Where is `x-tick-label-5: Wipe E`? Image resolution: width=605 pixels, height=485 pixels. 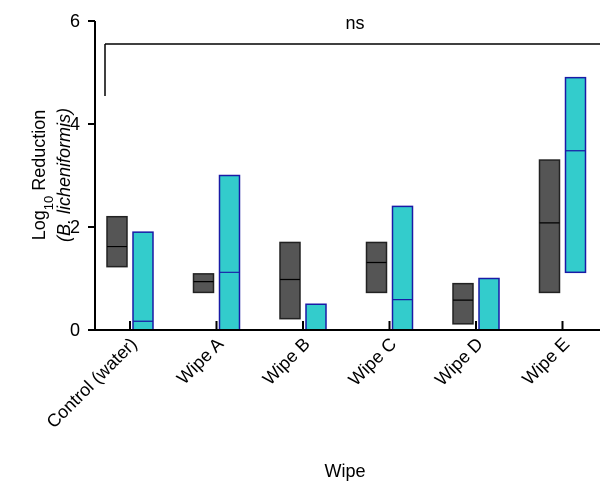 x-tick-label-5: Wipe E is located at coordinates (545, 361).